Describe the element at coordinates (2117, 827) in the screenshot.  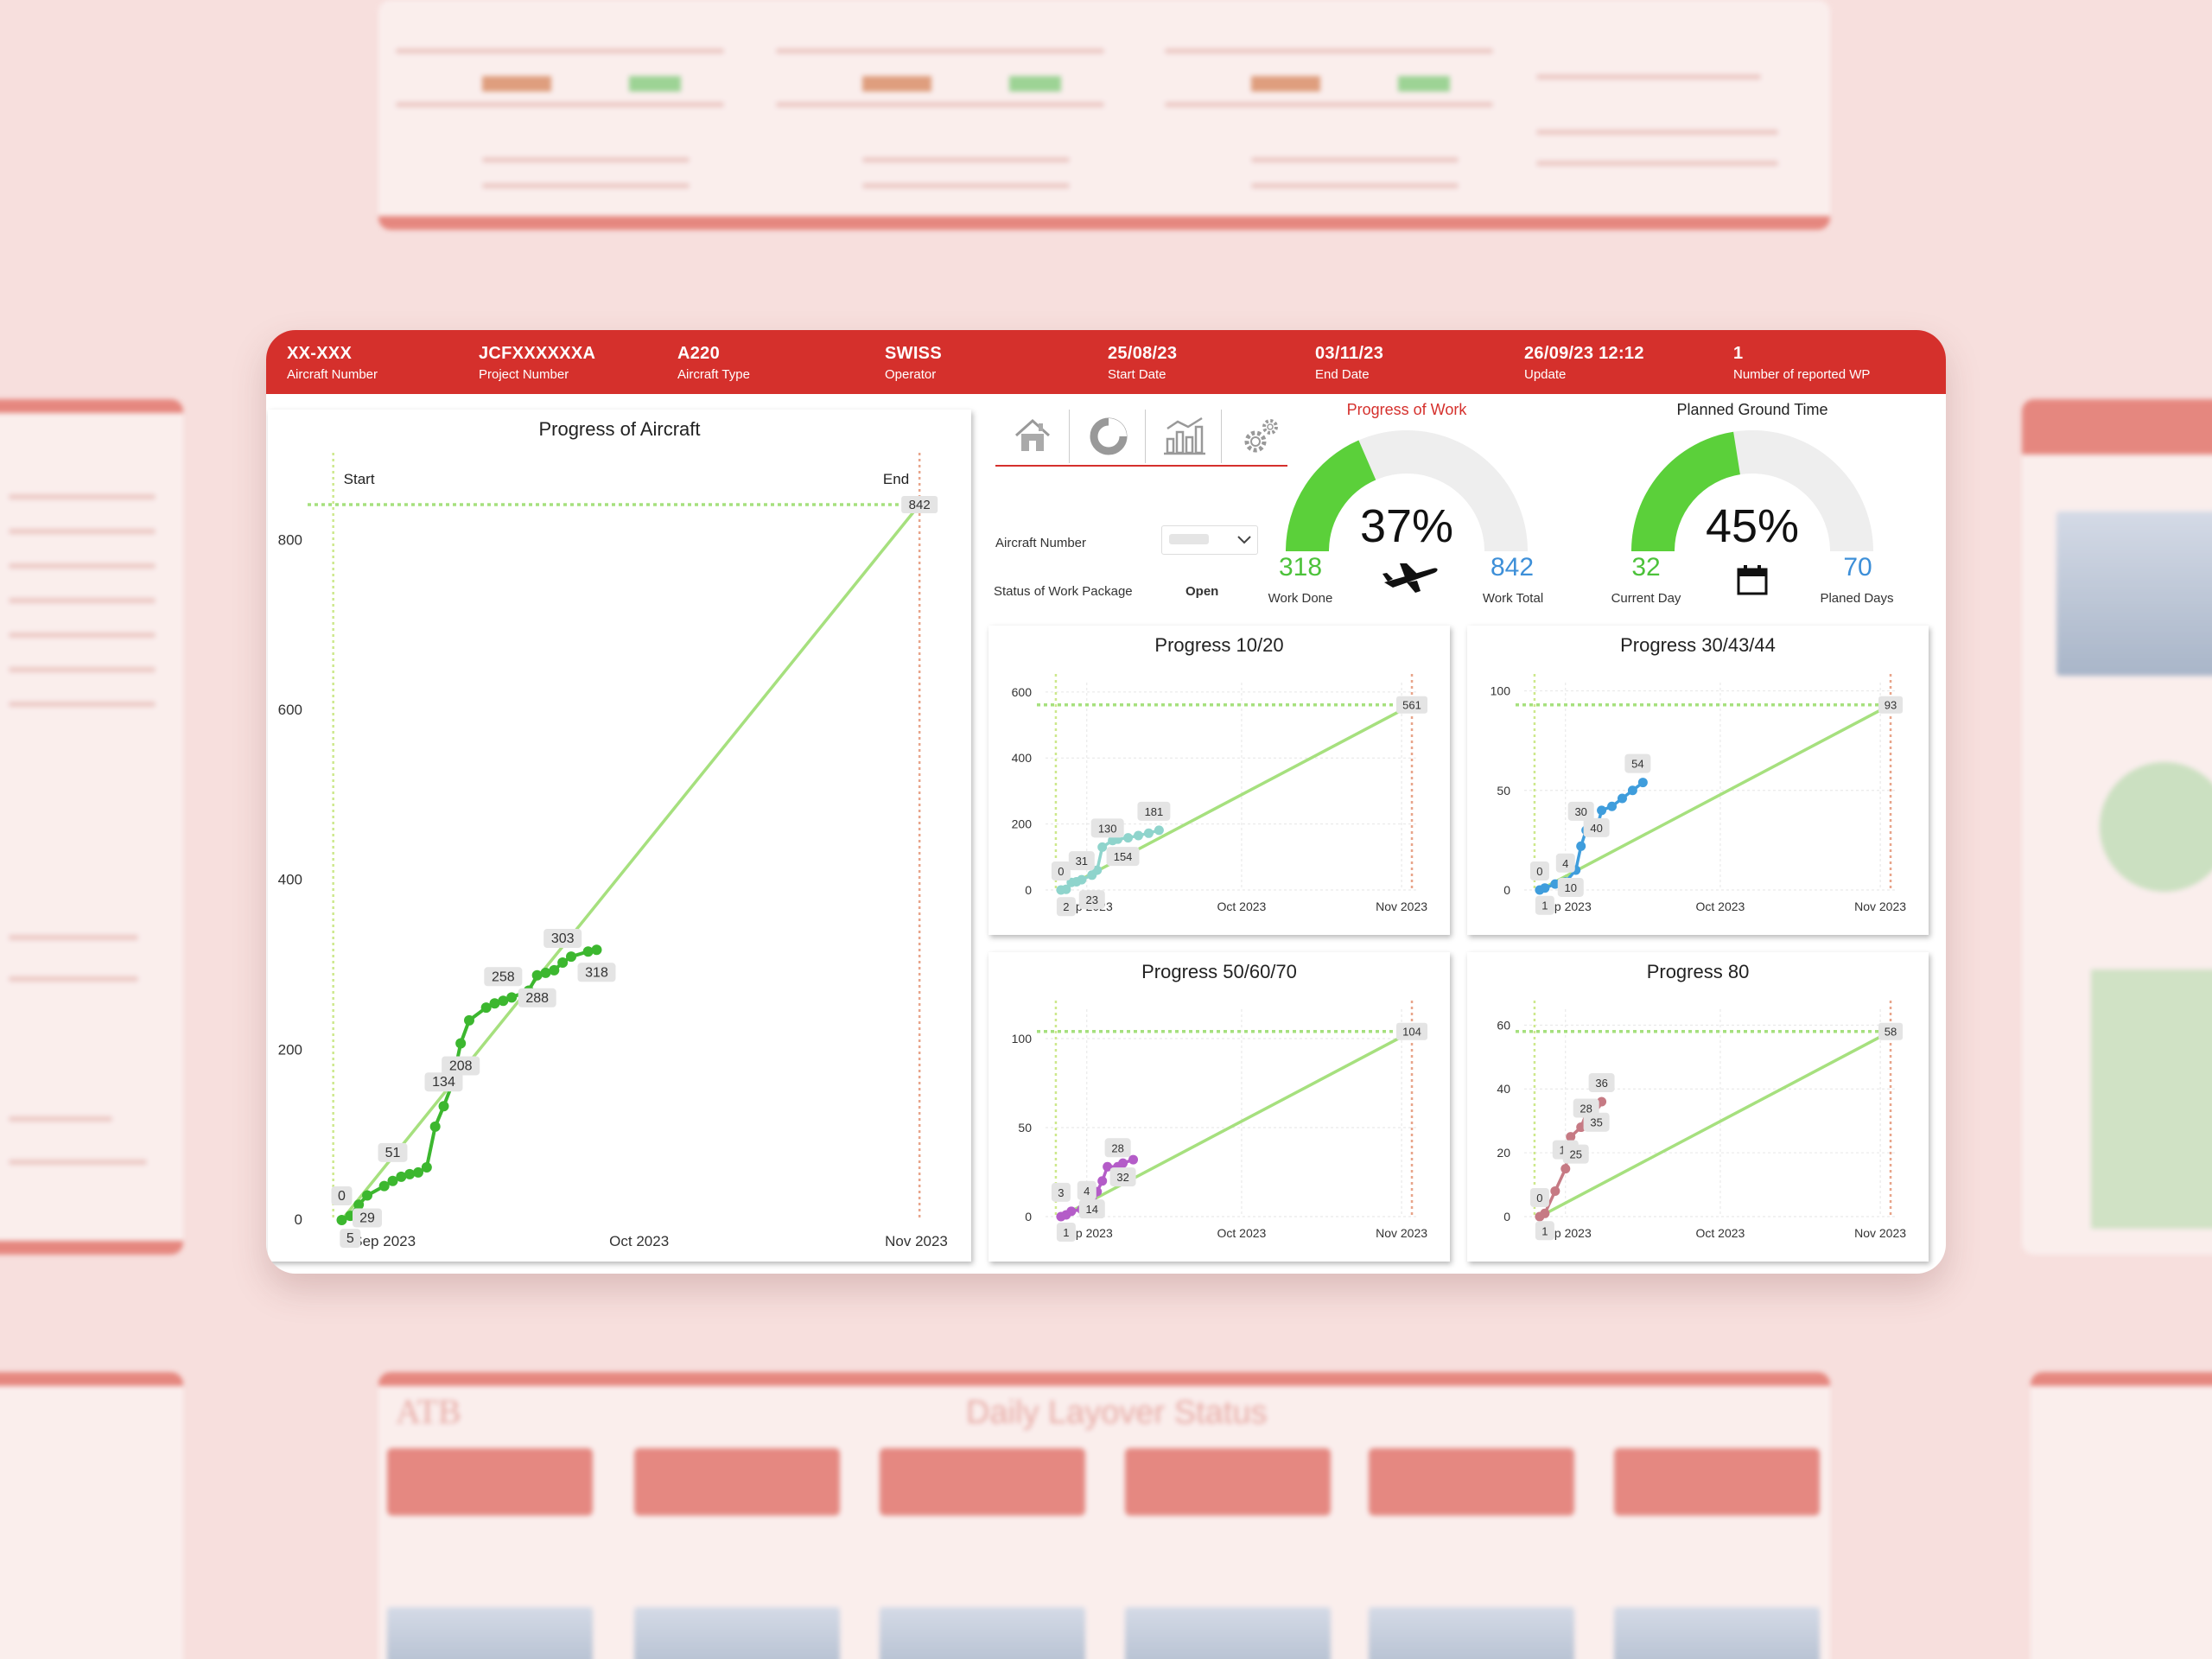
I see `background-panel-right` at that location.